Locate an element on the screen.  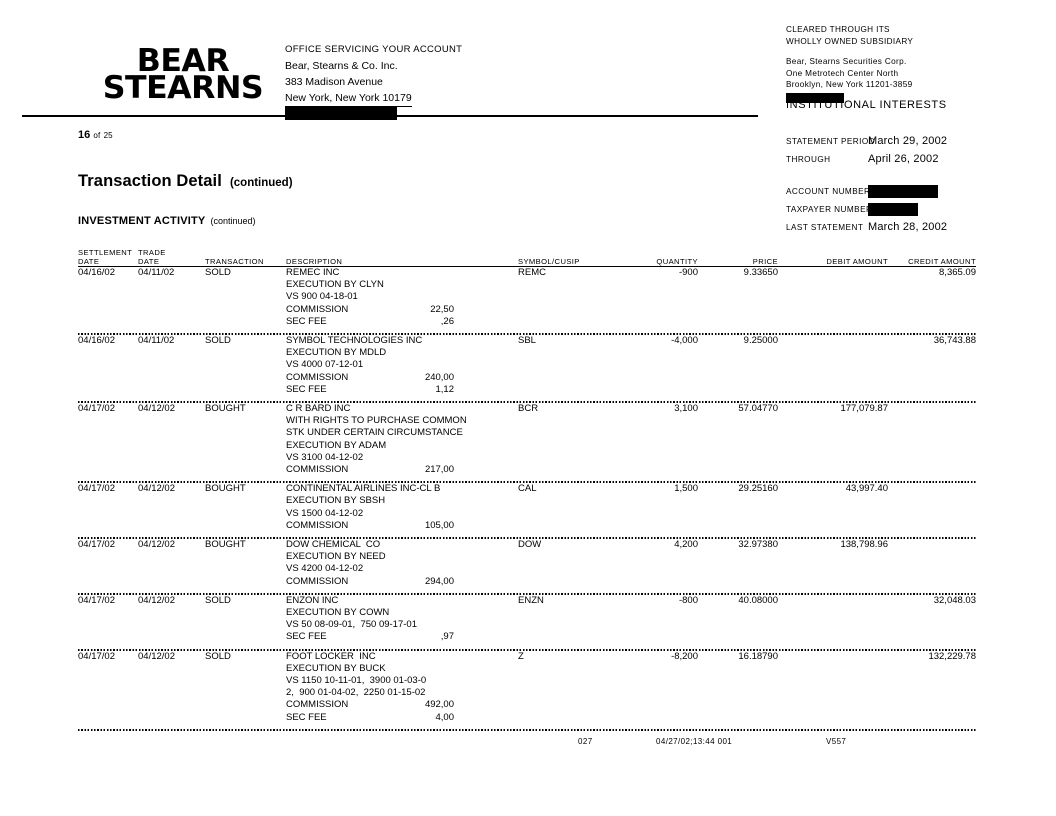
cleared-line-2: WHOLLY OWNED SUBSIDIARY is located at coordinates (850, 41).